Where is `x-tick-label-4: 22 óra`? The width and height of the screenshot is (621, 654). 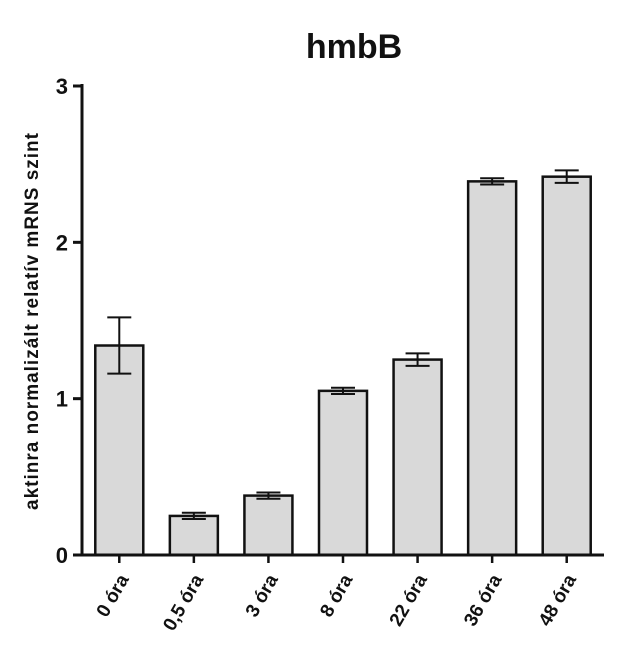
x-tick-label-4: 22 óra is located at coordinates (409, 600).